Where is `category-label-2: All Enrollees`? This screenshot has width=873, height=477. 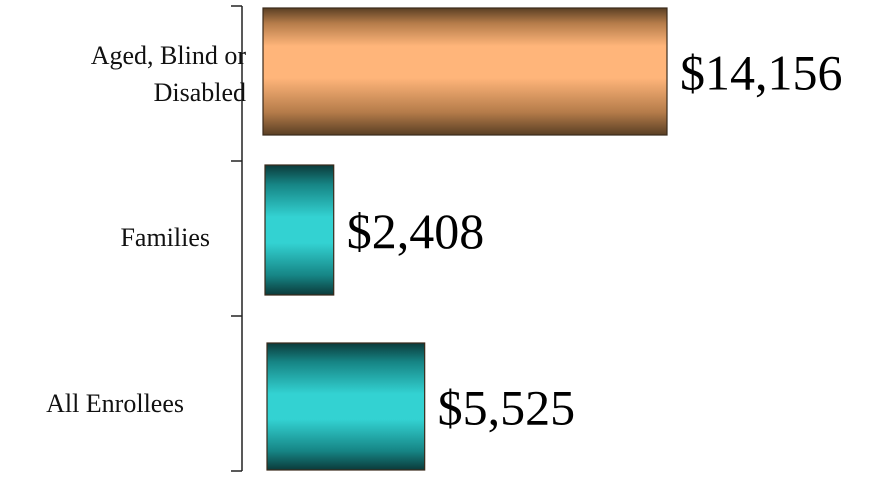 category-label-2: All Enrollees is located at coordinates (115, 403).